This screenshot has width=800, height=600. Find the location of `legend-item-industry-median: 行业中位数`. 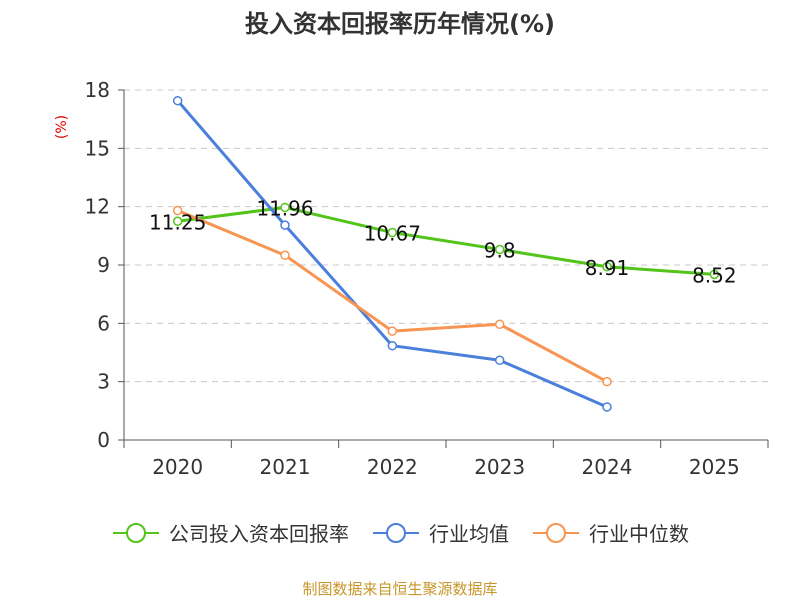

legend-item-industry-median: 行业中位数 is located at coordinates (610, 532).